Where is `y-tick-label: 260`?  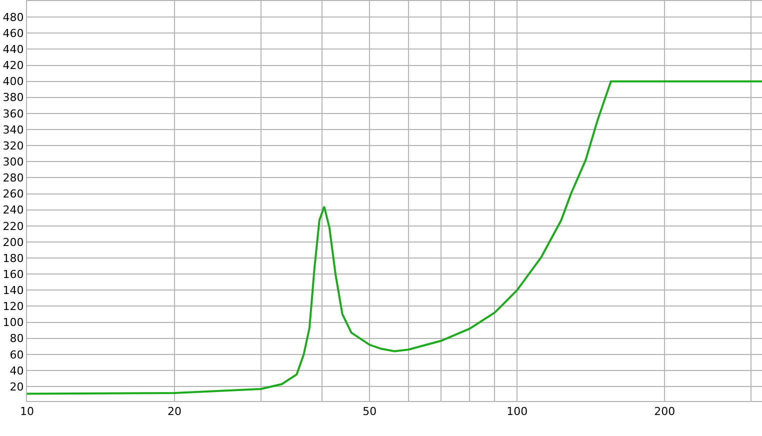 y-tick-label: 260 is located at coordinates (13, 194).